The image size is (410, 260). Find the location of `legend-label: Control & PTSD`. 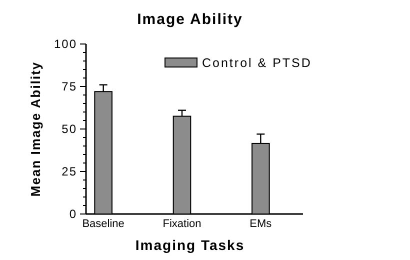

legend-label: Control & PTSD is located at coordinates (257, 63).